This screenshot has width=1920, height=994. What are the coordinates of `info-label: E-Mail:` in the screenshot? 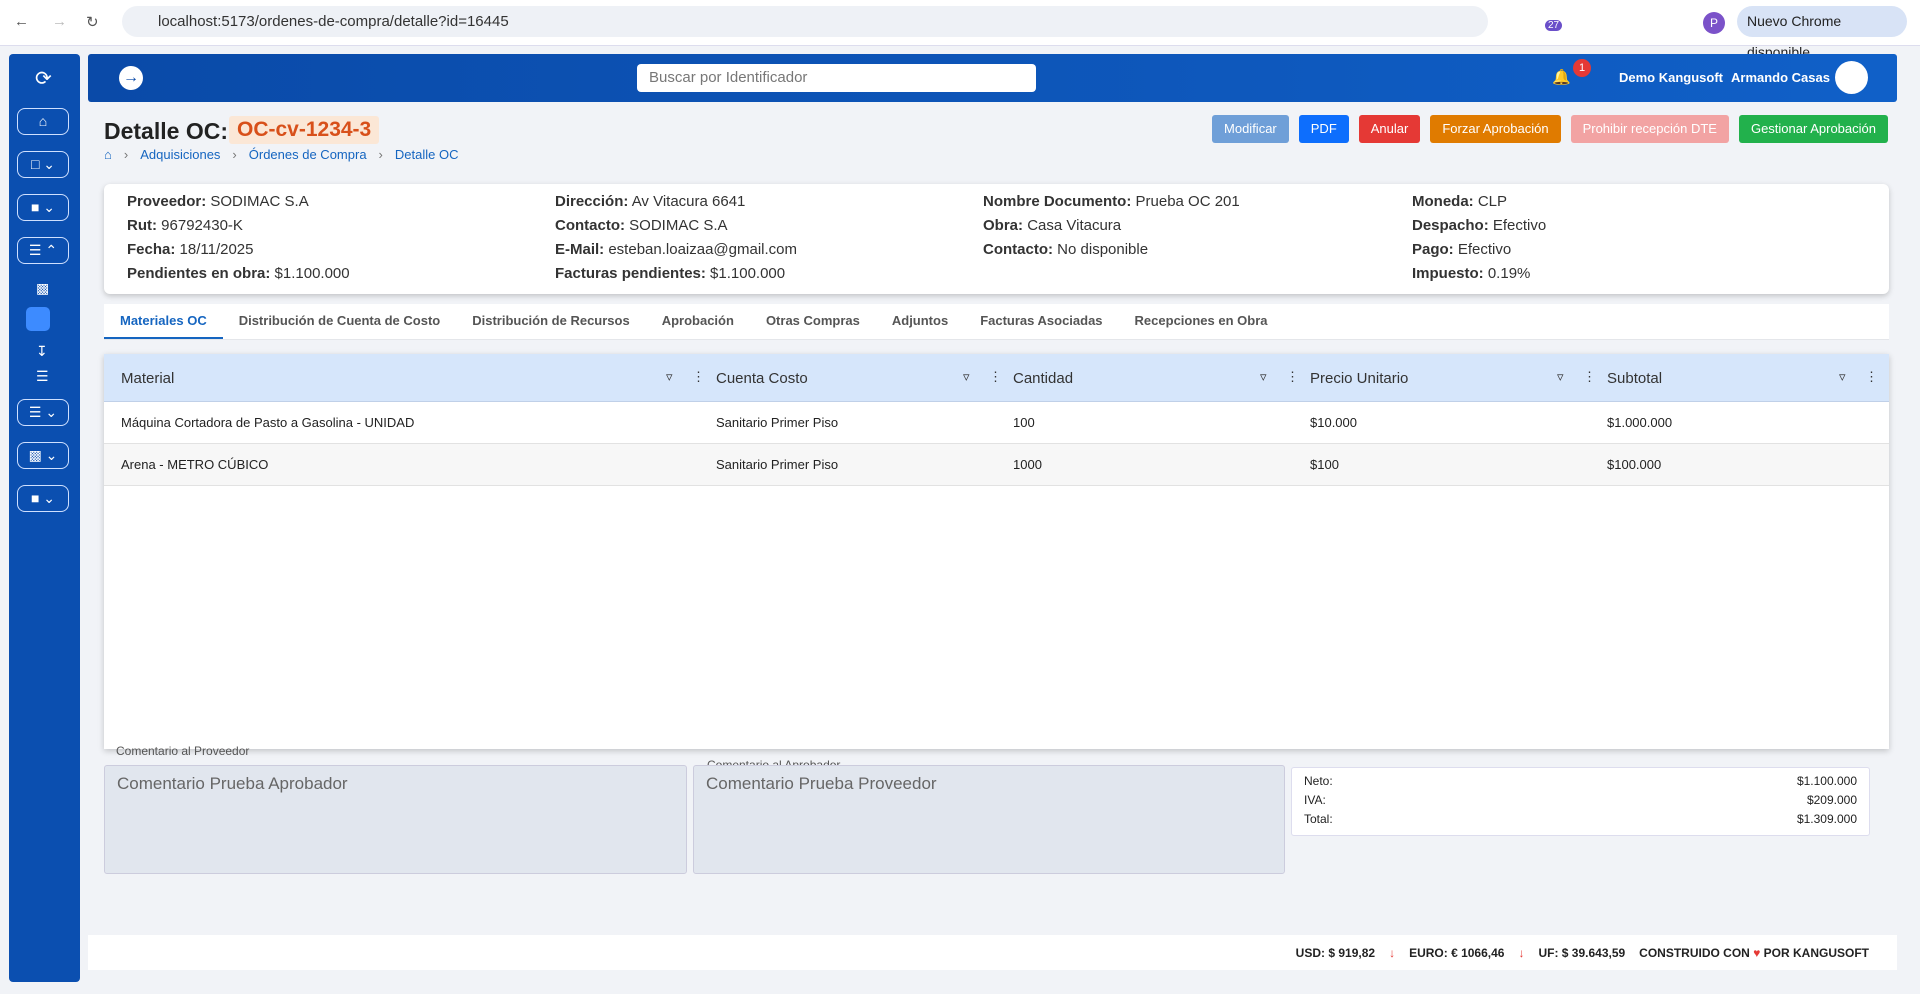 It's located at (580, 249).